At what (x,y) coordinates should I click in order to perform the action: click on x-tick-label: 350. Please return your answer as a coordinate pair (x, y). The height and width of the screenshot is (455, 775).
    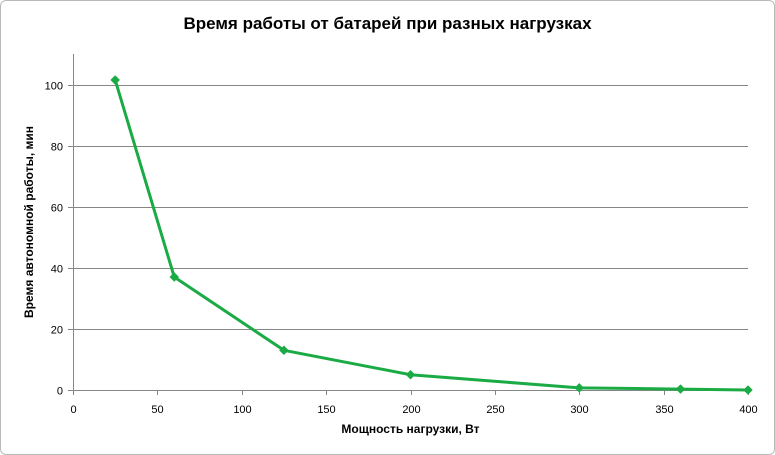
    Looking at the image, I should click on (664, 410).